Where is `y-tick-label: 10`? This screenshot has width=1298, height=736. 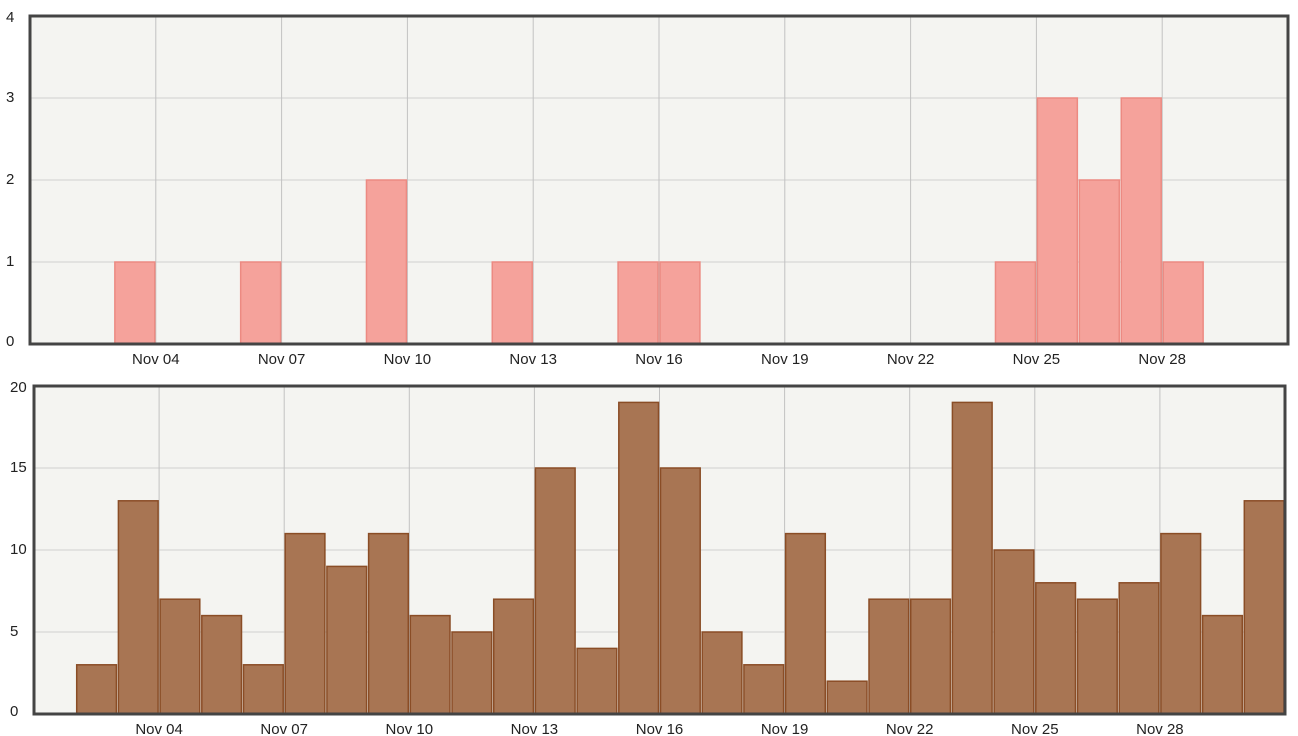 y-tick-label: 10 is located at coordinates (18, 549).